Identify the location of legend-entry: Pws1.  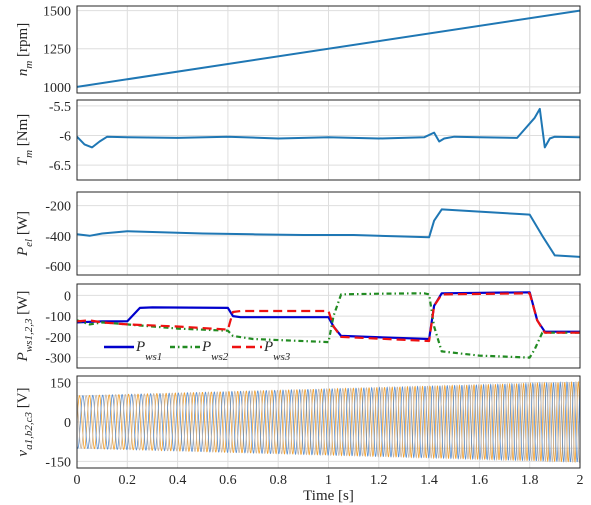
(148, 351).